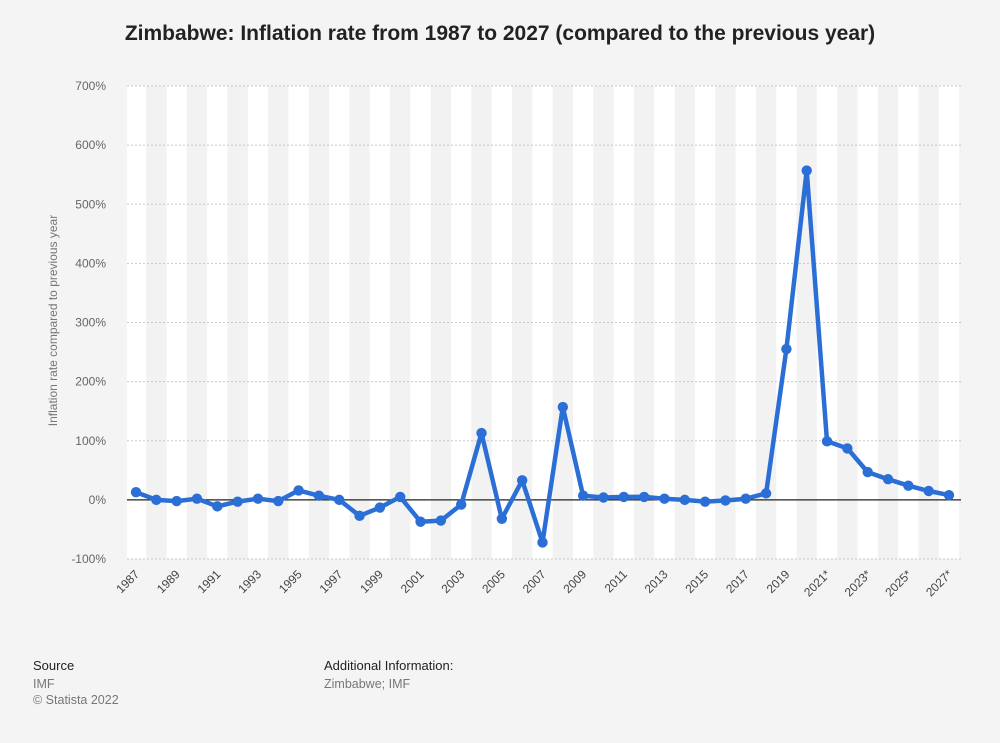  Describe the element at coordinates (127, 581) in the screenshot. I see `x-tick-label: 1987` at that location.